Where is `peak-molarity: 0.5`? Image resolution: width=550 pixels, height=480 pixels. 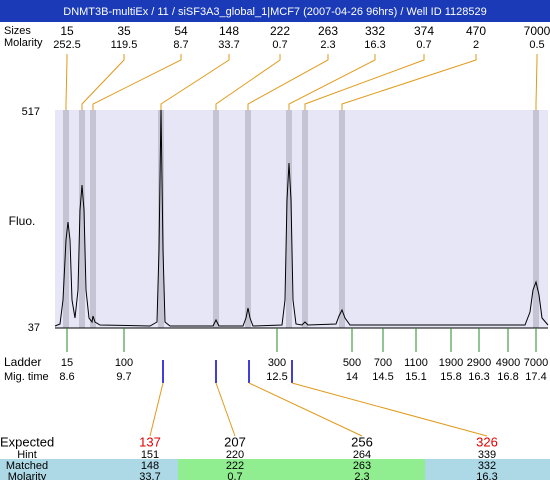
peak-molarity: 0.5 is located at coordinates (536, 45).